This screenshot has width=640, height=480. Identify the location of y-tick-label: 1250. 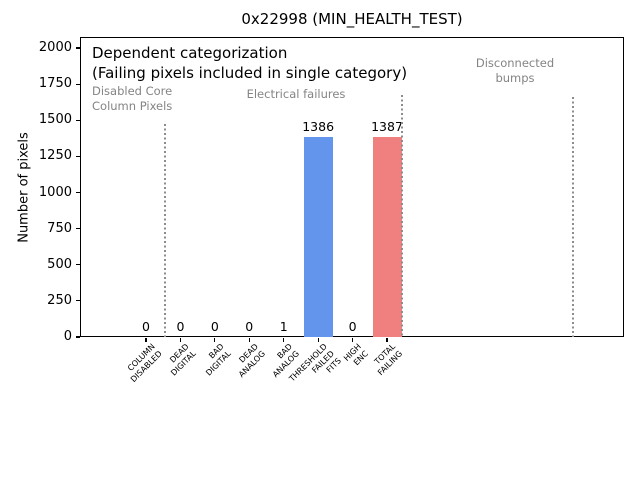
(55, 156).